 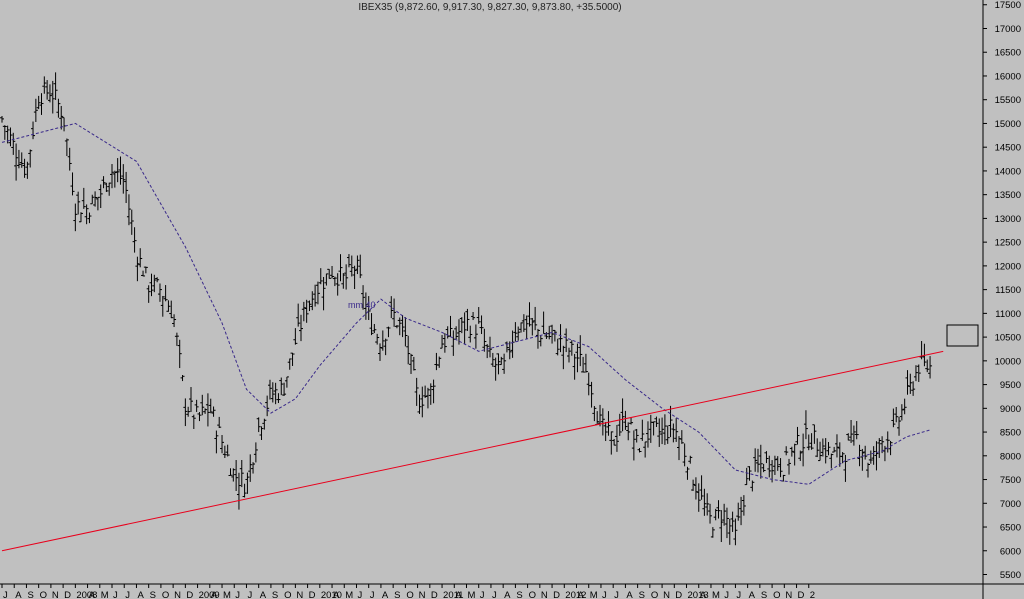 What do you see at coordinates (30, 594) in the screenshot?
I see `x-tick-label: S` at bounding box center [30, 594].